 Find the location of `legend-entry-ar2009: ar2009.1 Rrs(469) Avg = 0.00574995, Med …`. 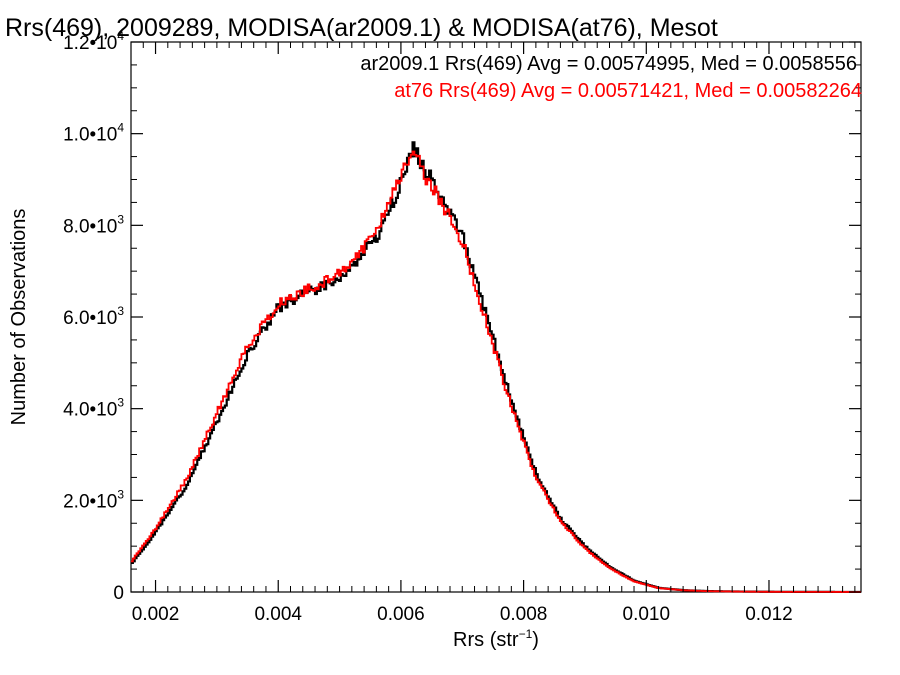

legend-entry-ar2009: ar2009.1 Rrs(469) Avg = 0.00574995, Med … is located at coordinates (608, 64).